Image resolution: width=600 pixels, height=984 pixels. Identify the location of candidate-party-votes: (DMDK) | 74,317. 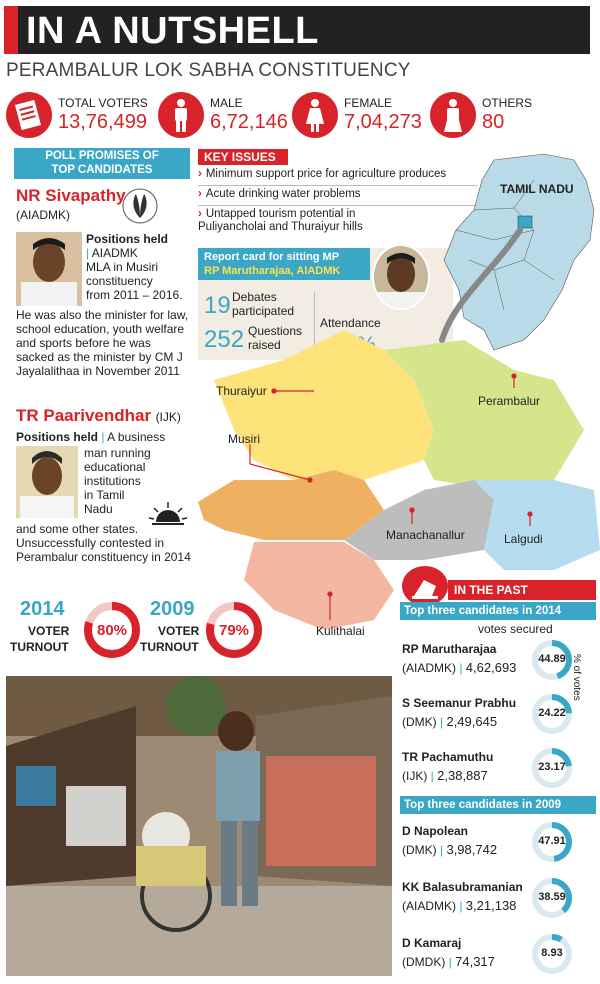
(448, 961).